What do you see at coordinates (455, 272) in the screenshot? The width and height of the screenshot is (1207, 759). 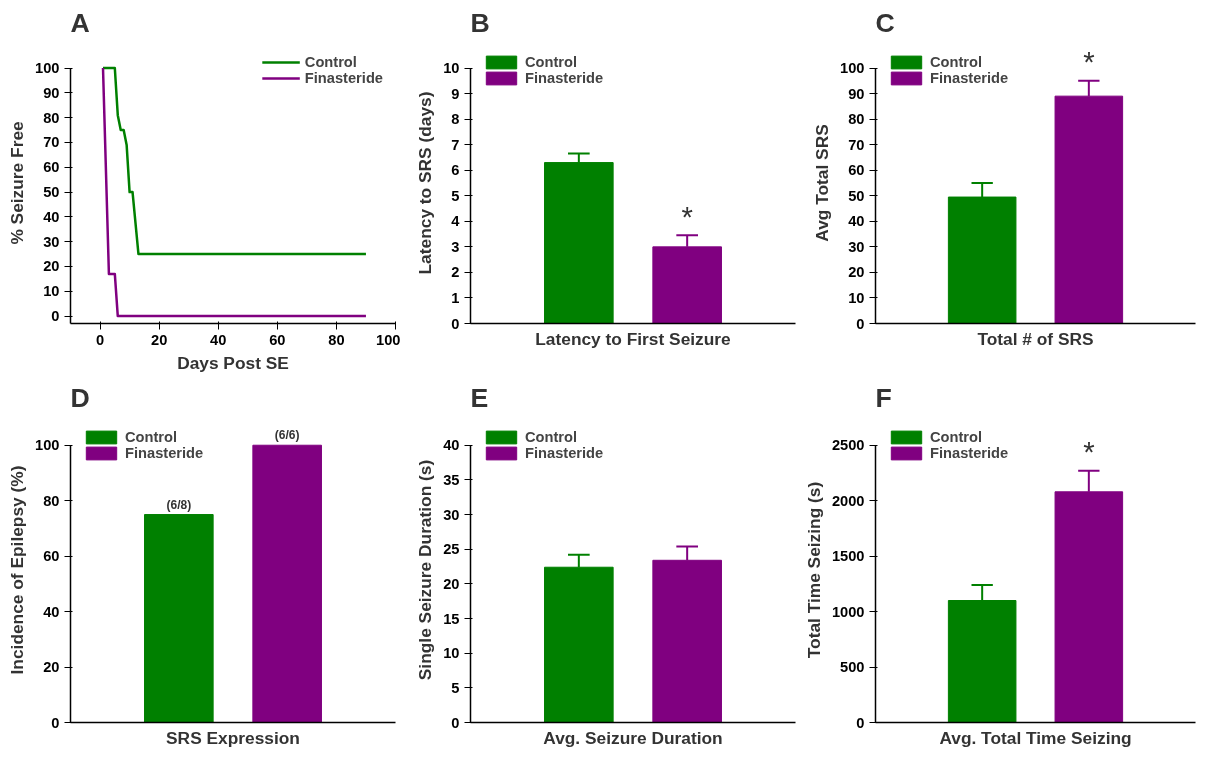 I see `y-tick-label: 2` at bounding box center [455, 272].